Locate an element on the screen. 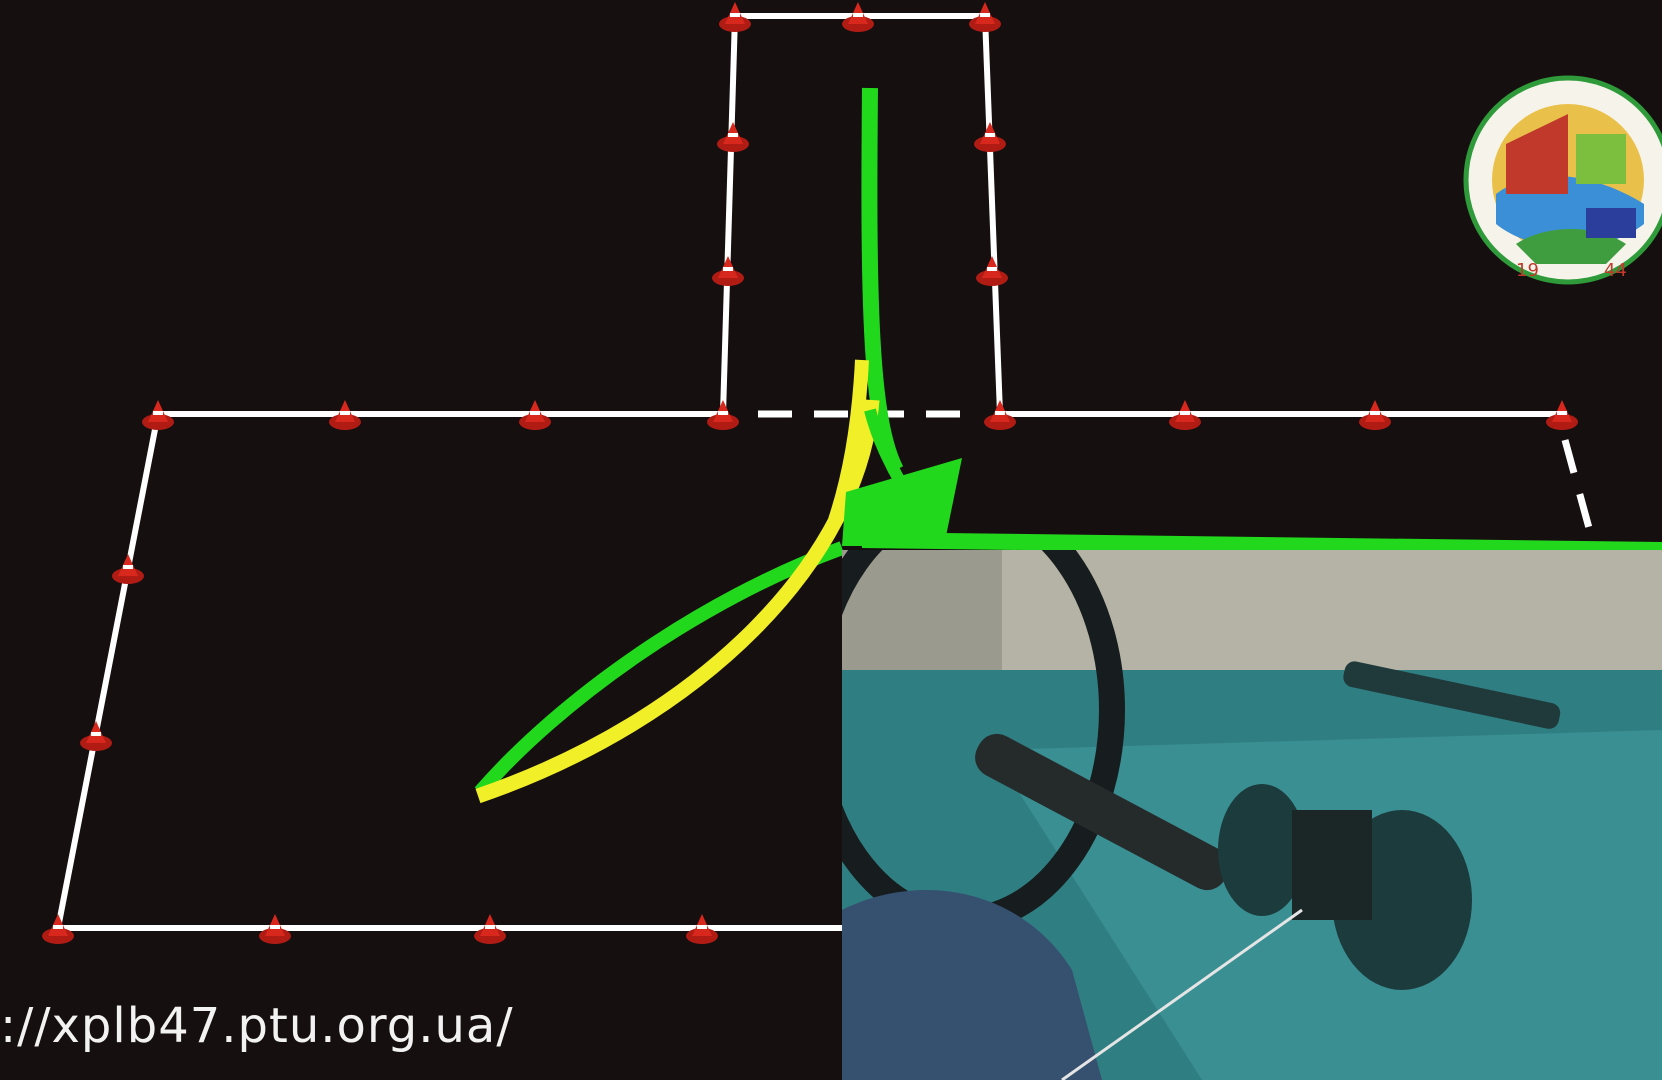  logo-year-left: 19 is located at coordinates (1527, 270).